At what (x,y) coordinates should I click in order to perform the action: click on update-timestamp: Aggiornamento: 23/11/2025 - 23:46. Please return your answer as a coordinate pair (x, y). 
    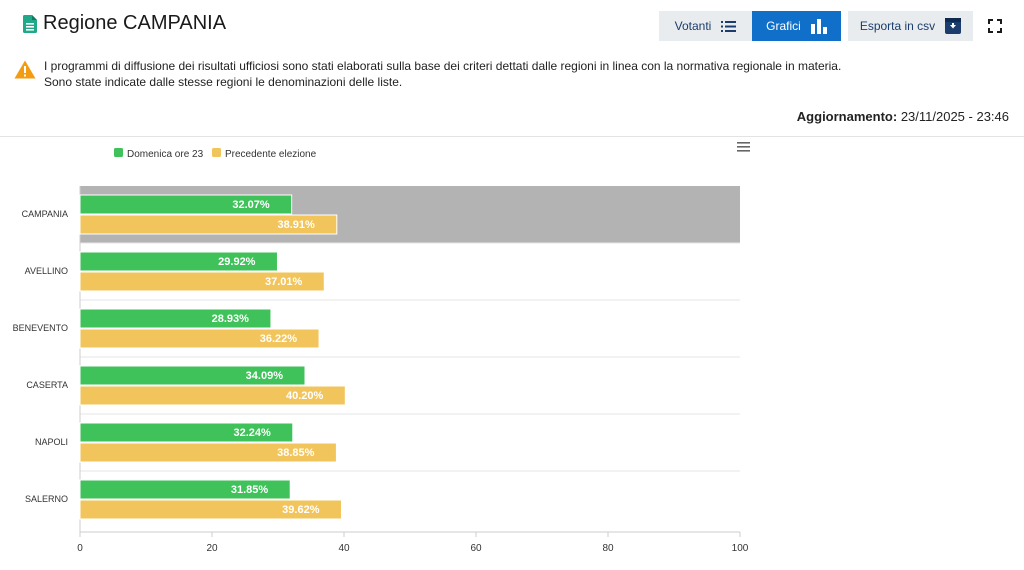
    Looking at the image, I should click on (903, 116).